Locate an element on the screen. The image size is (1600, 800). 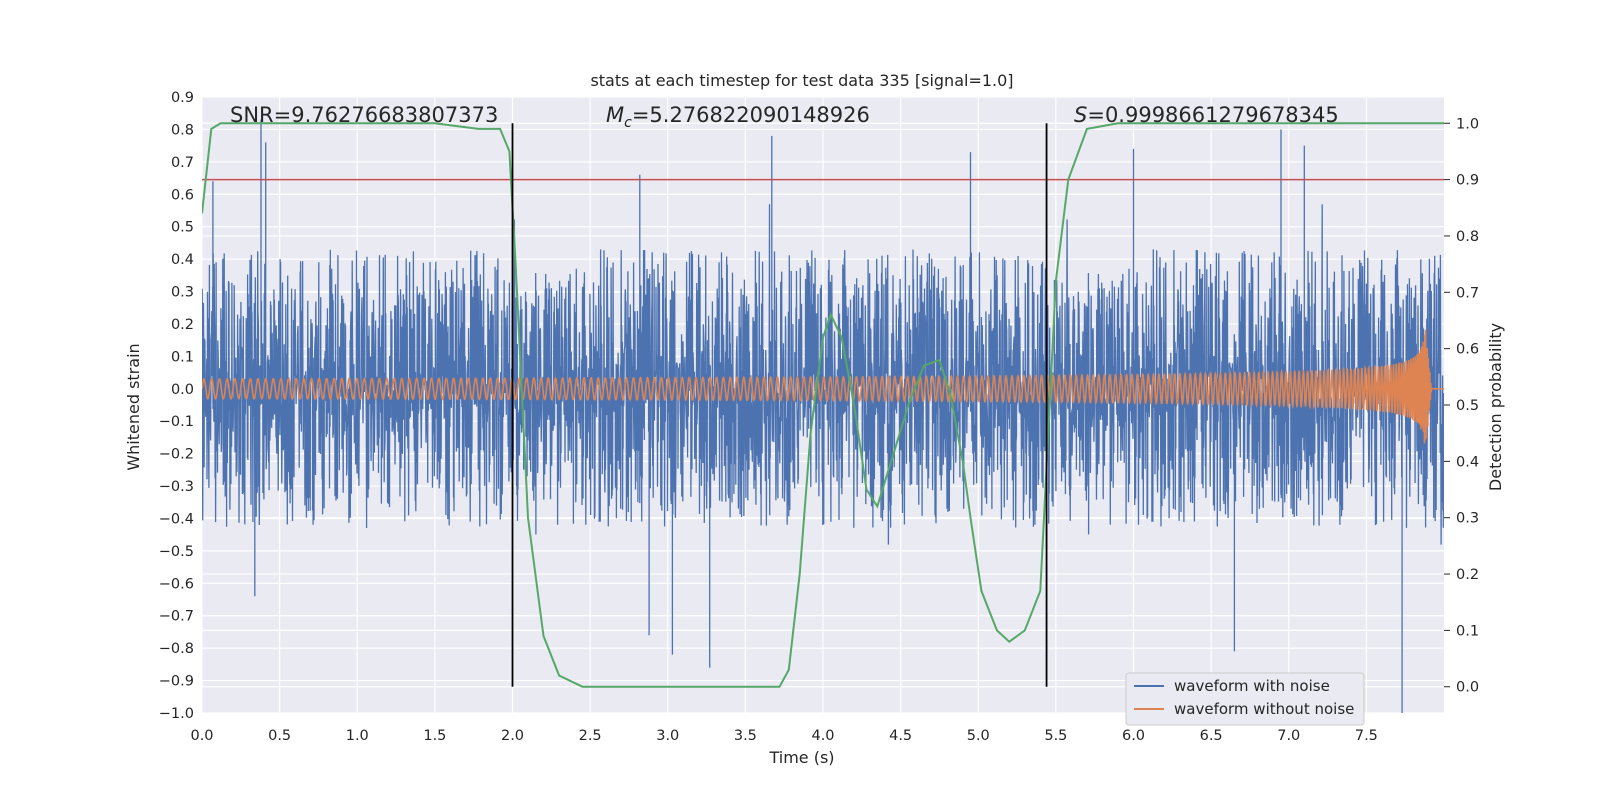
annotation-s-symbol: S is located at coordinates (1080, 115).